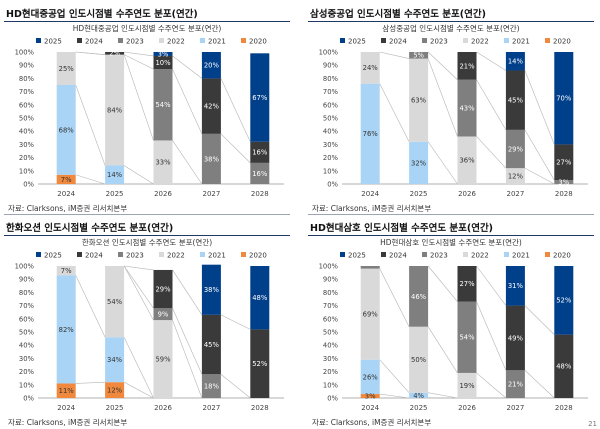 This screenshot has width=600, height=429. What do you see at coordinates (202, 40) in the screenshot?
I see `legend-swatch-2021` at bounding box center [202, 40].